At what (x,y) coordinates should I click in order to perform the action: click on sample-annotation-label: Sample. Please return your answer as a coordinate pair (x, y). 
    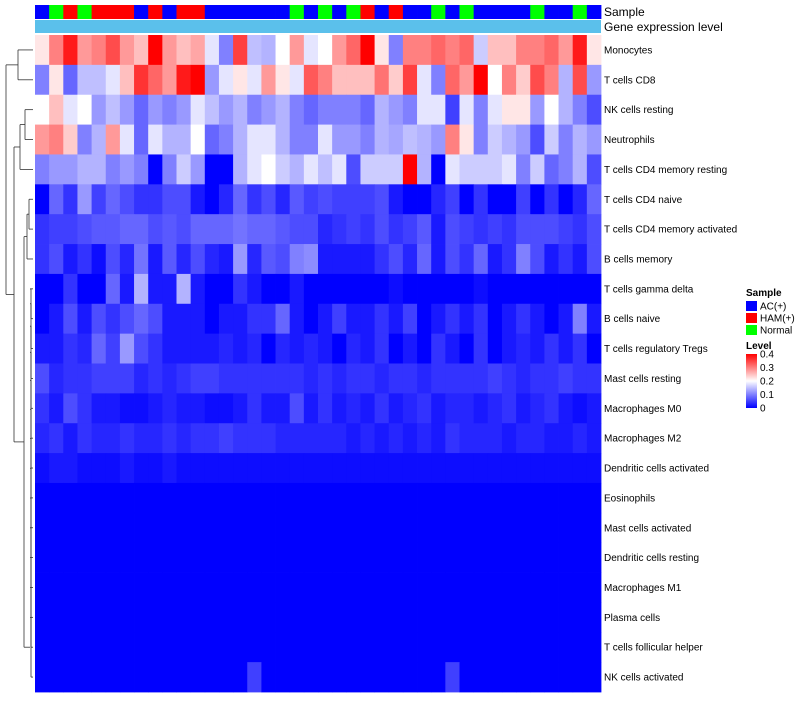
    Looking at the image, I should click on (624, 12).